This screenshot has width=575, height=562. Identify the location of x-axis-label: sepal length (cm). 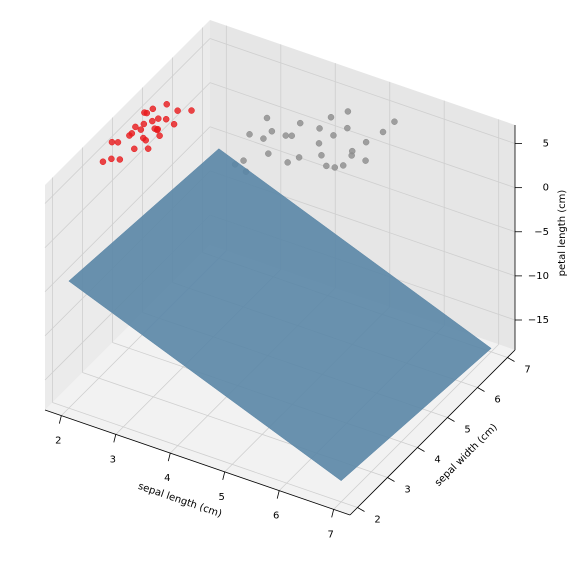
(179, 500).